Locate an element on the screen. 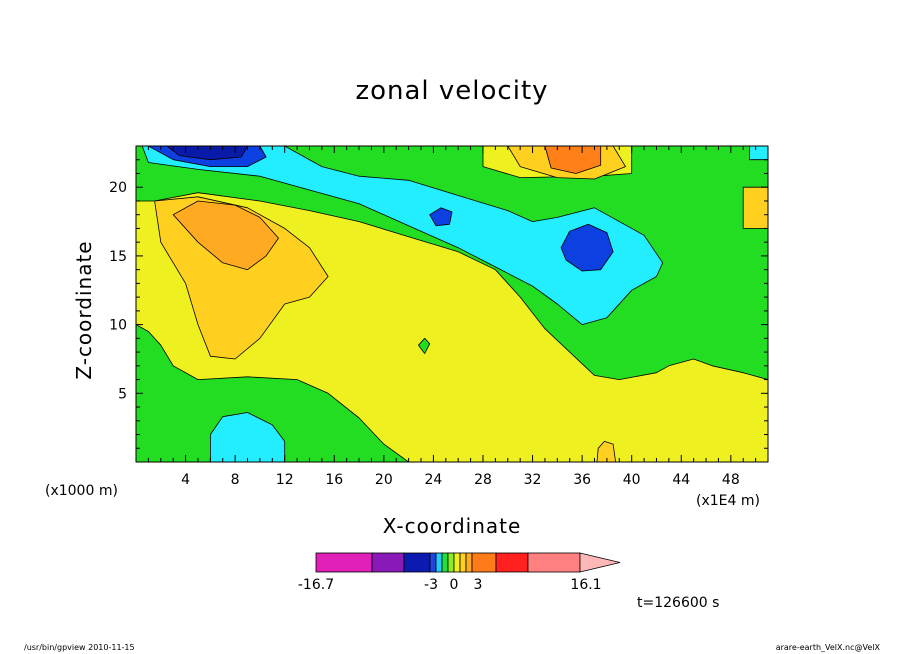 The width and height of the screenshot is (904, 654). colorbar-label: 16.1 is located at coordinates (585, 585).